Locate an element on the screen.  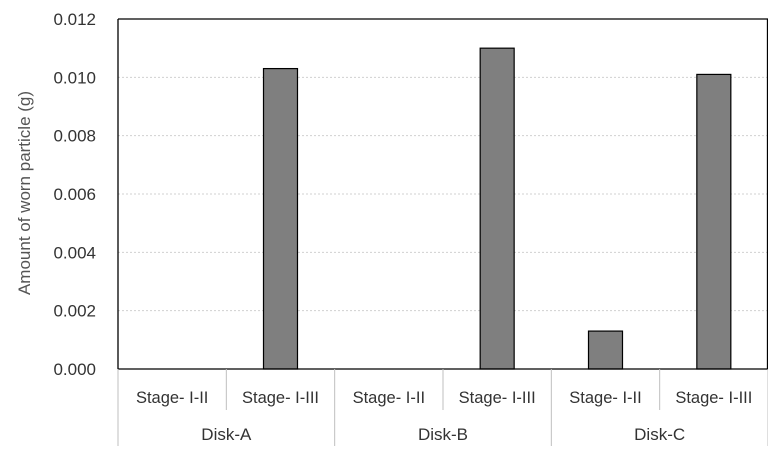
y-tick-label: 0.010 is located at coordinates (74, 77).